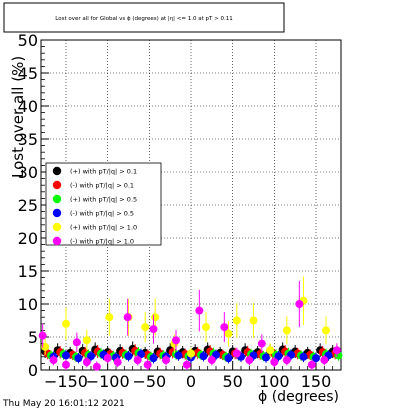  I want to click on legend-label: (+) with pT/|q| > 1.0, so click(103, 228).